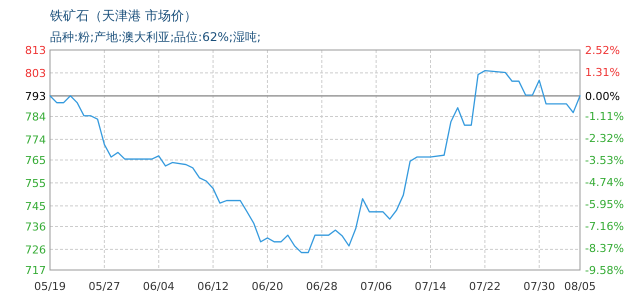 Image resolution: width=630 pixels, height=300 pixels. What do you see at coordinates (35, 139) in the screenshot?
I see `y-tick-label: 774` at bounding box center [35, 139].